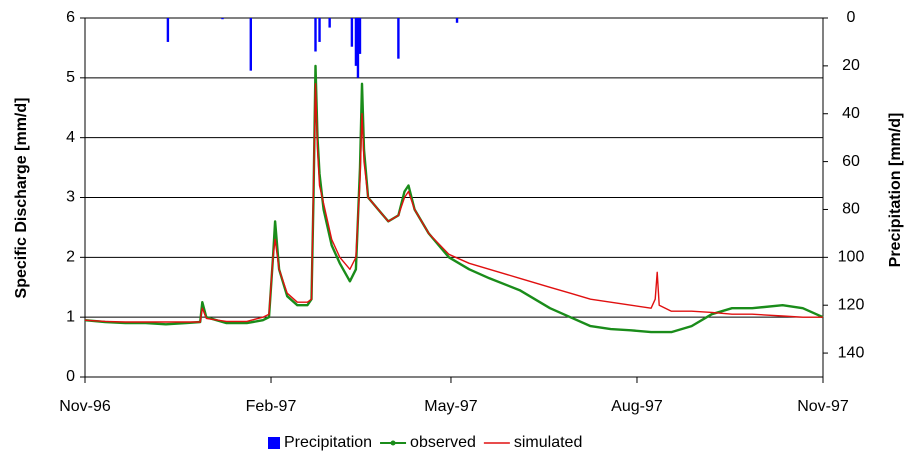 This screenshot has width=908, height=460. Describe the element at coordinates (21, 198) in the screenshot. I see `y-axis-title: Specific Discharge [mm/d]` at that location.